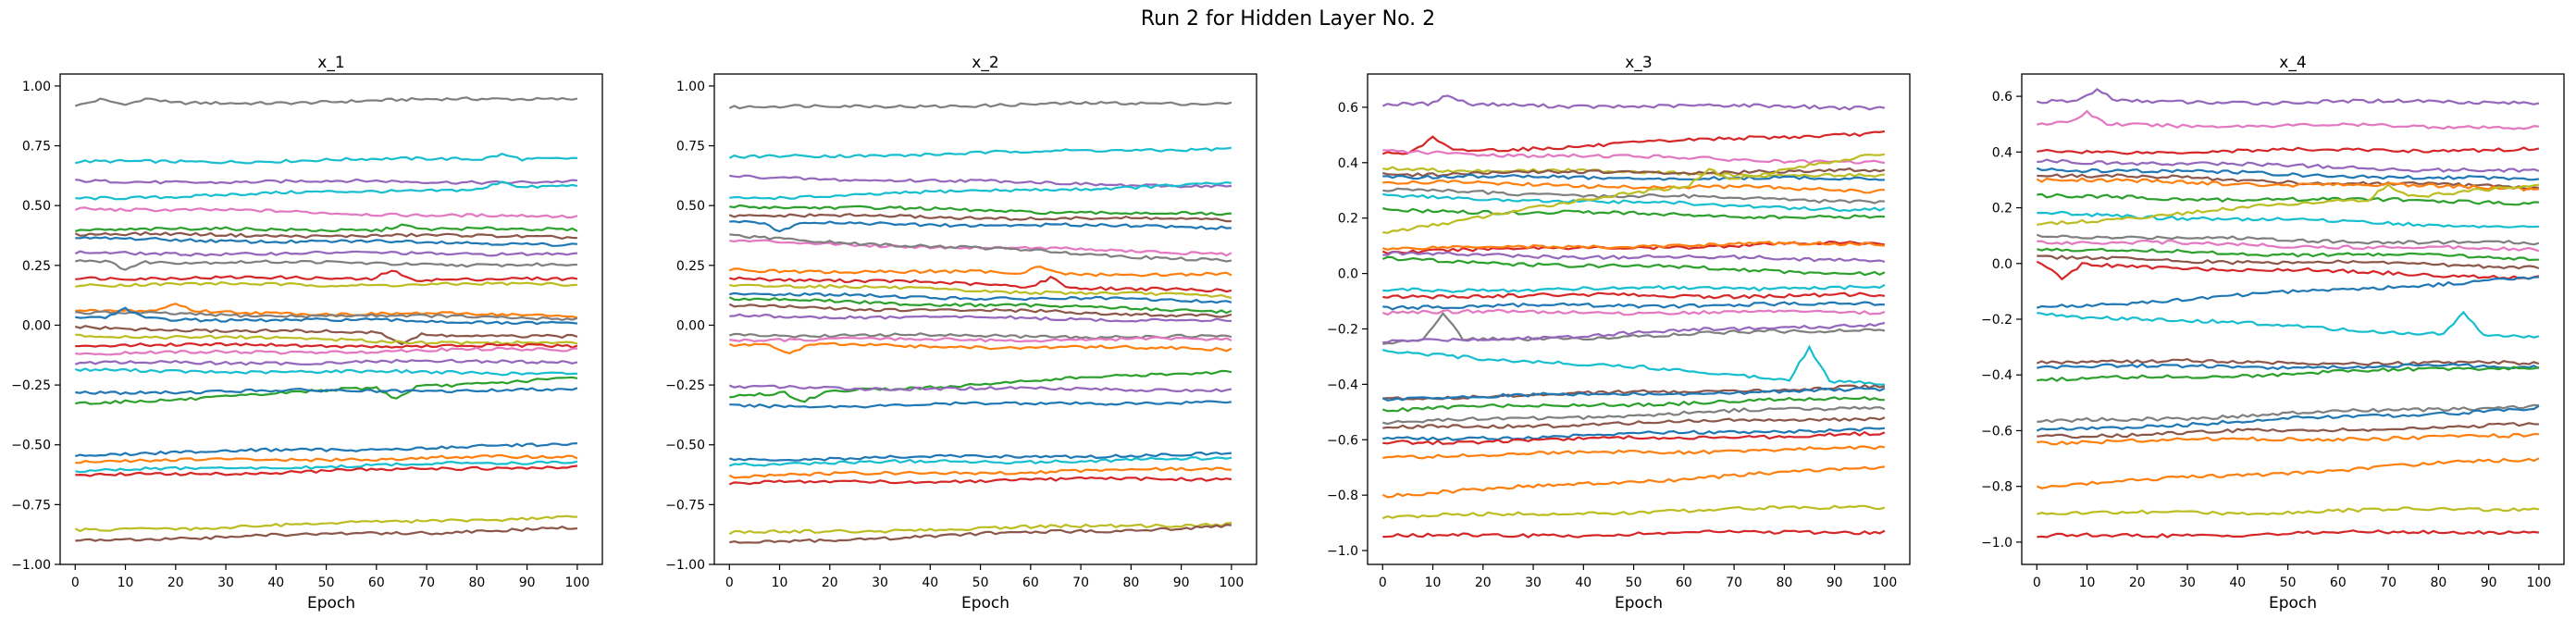  I want to click on y-tick-label: −0.50, so click(31, 446).